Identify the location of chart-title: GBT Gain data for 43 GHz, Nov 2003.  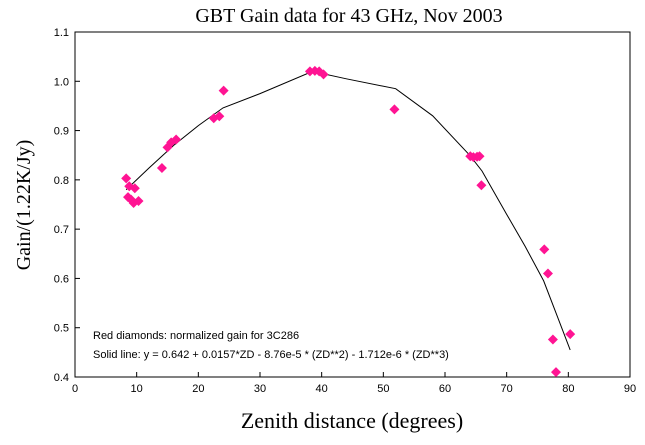
(348, 16).